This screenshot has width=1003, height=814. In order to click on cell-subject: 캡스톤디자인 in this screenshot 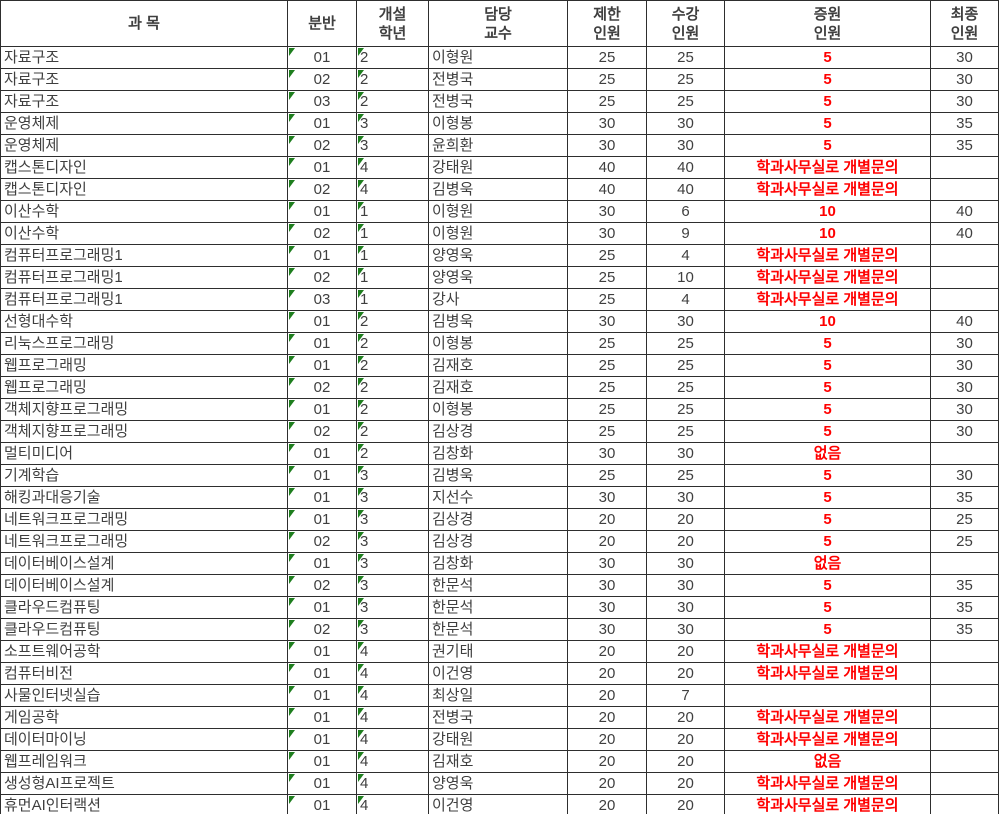, I will do `click(144, 167)`.